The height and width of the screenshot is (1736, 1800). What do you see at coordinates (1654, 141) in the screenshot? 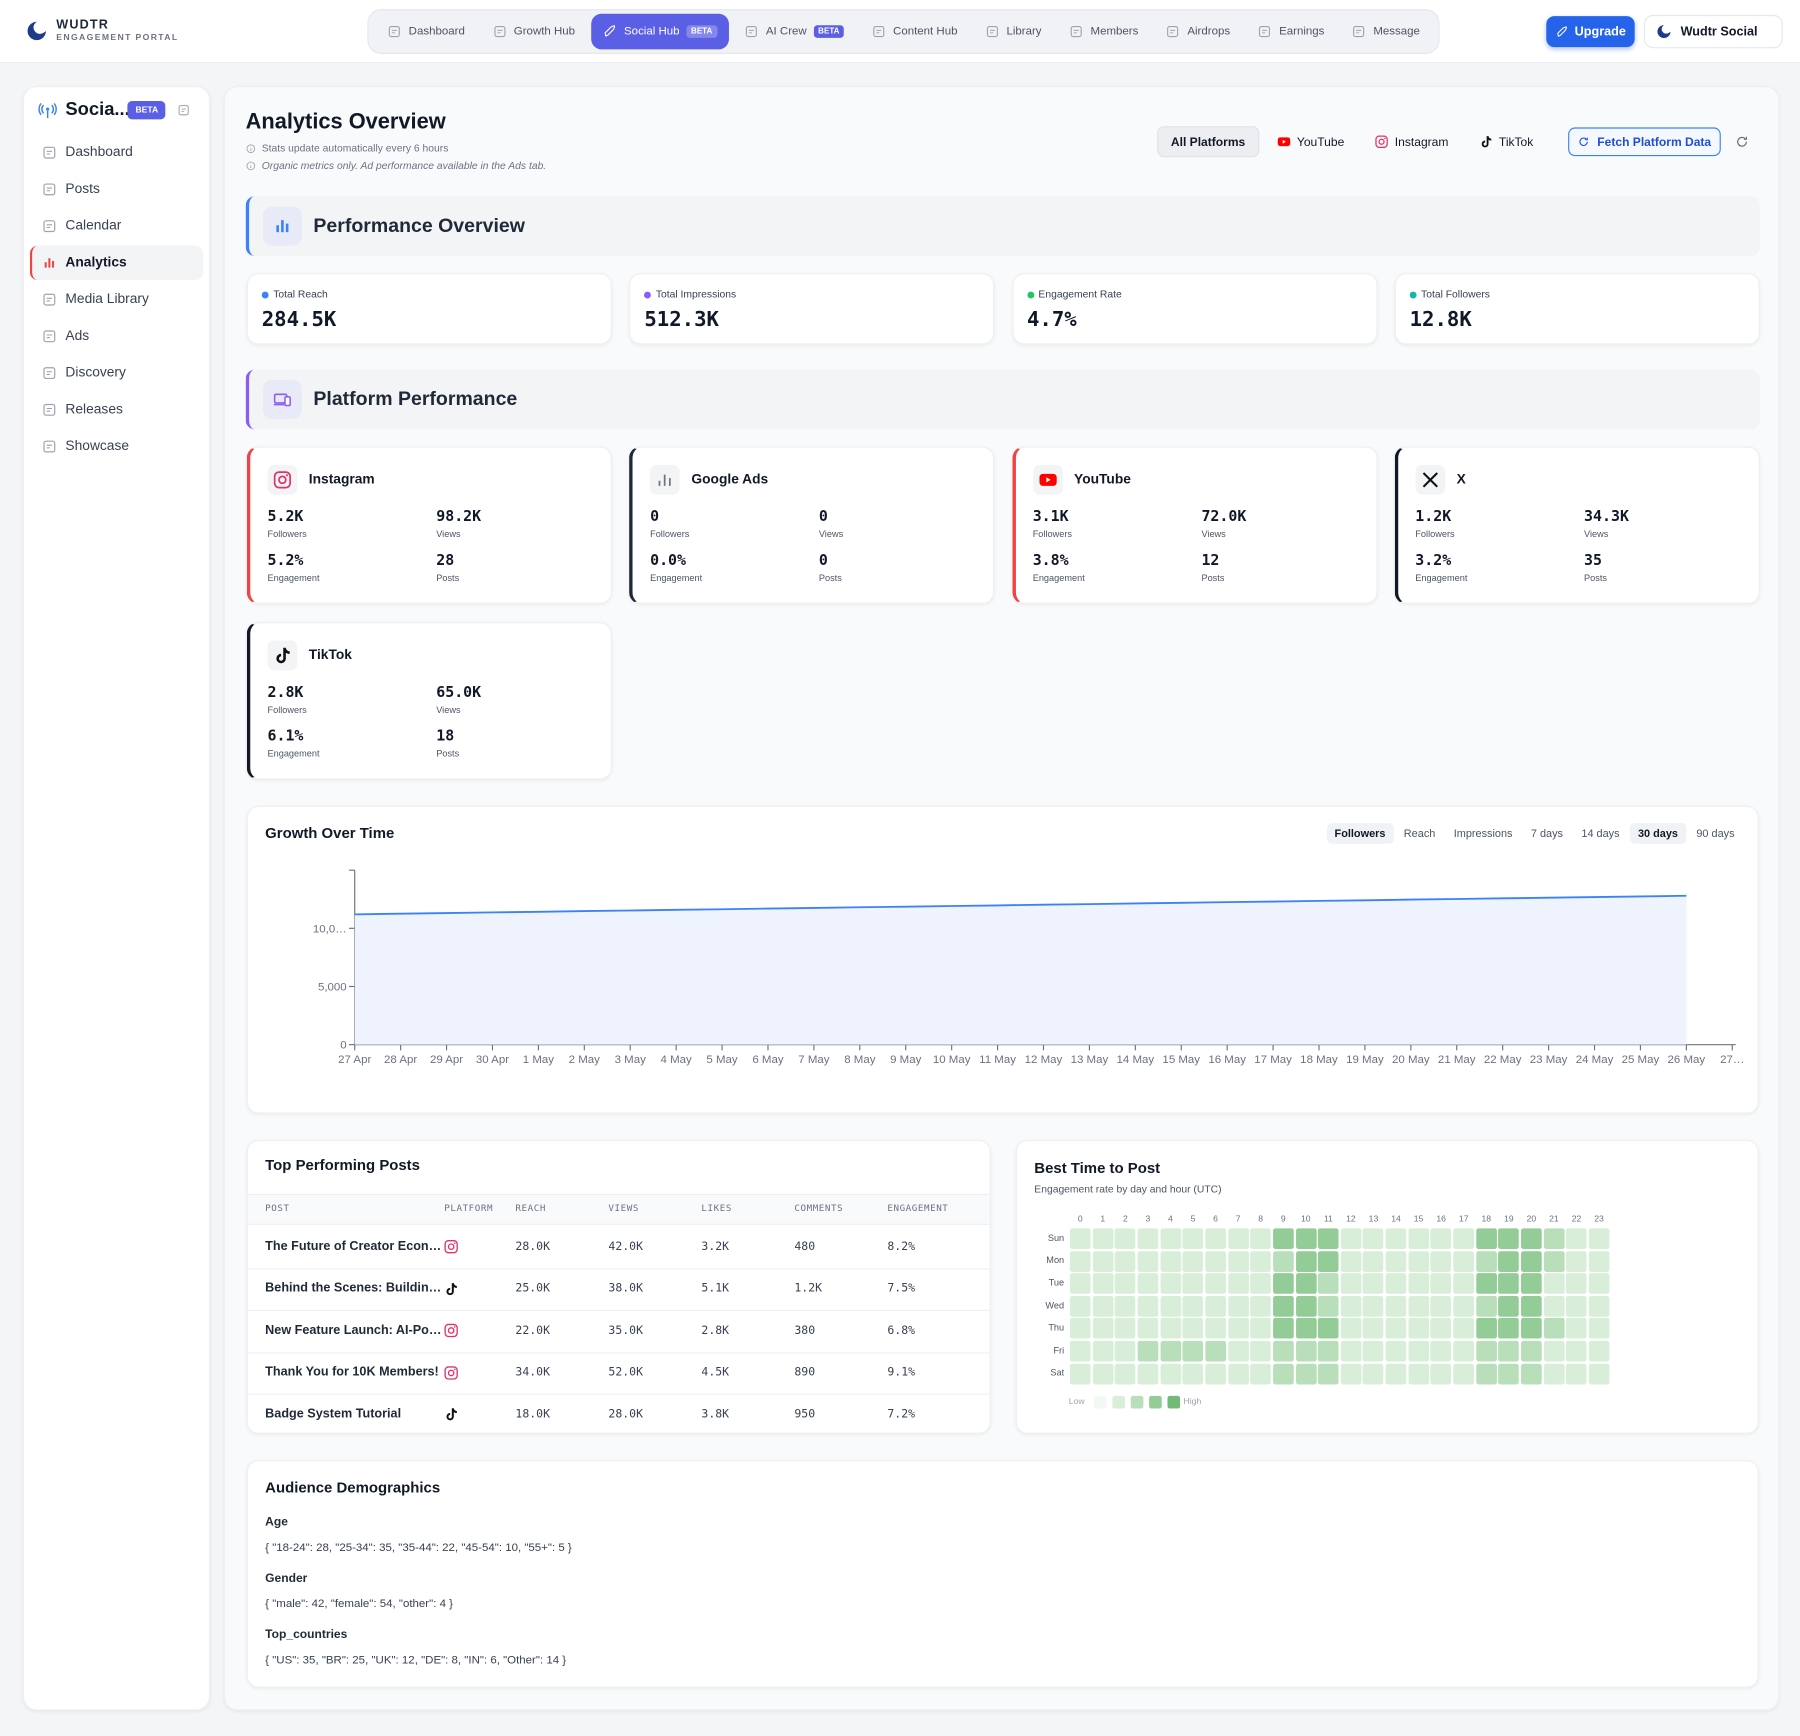
I see `fetch-label: Fetch Platform Data` at bounding box center [1654, 141].